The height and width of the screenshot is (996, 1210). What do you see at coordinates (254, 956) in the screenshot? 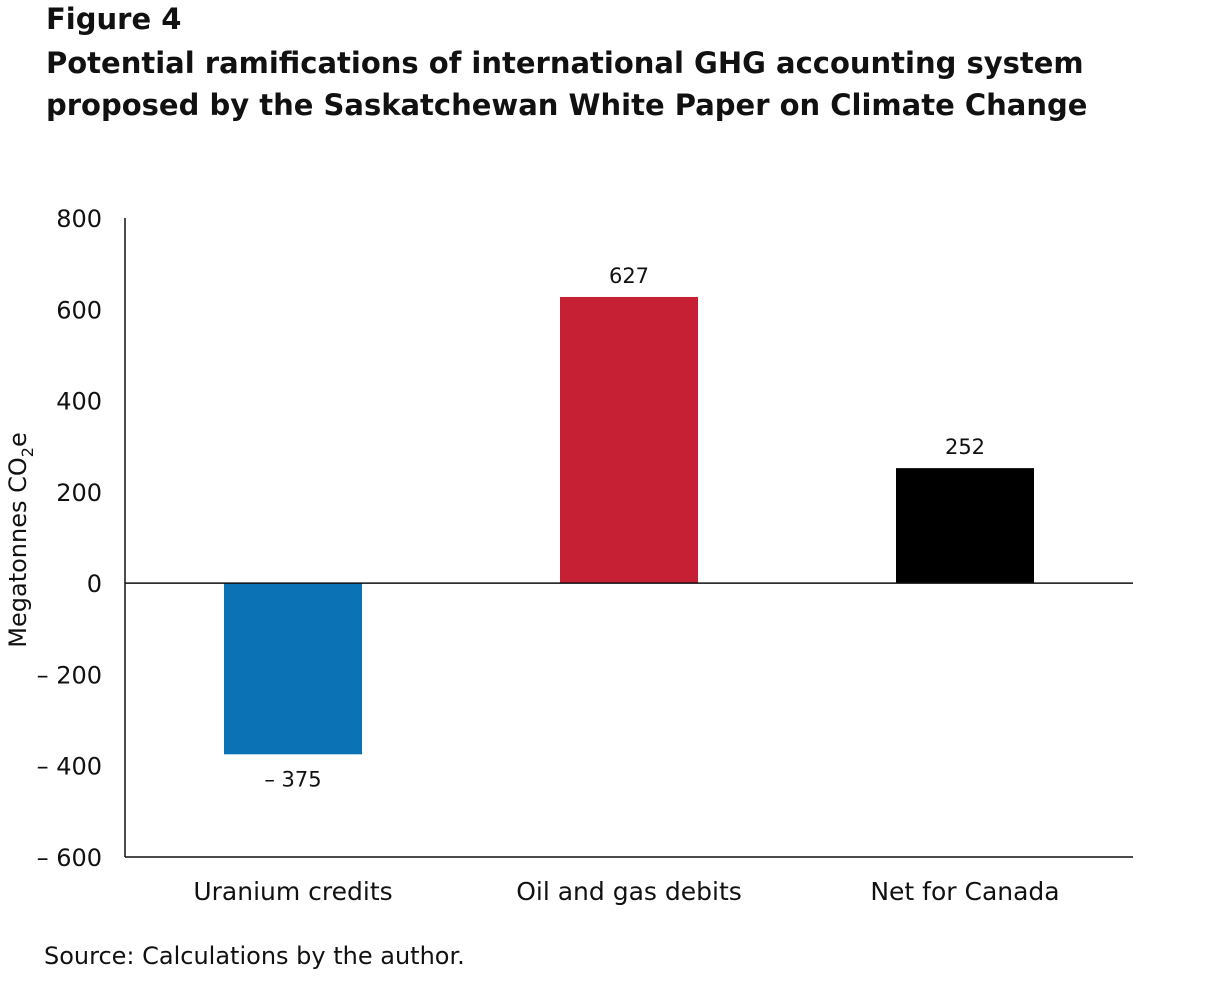
I see `source-note: Source: Calculations by the author.` at bounding box center [254, 956].